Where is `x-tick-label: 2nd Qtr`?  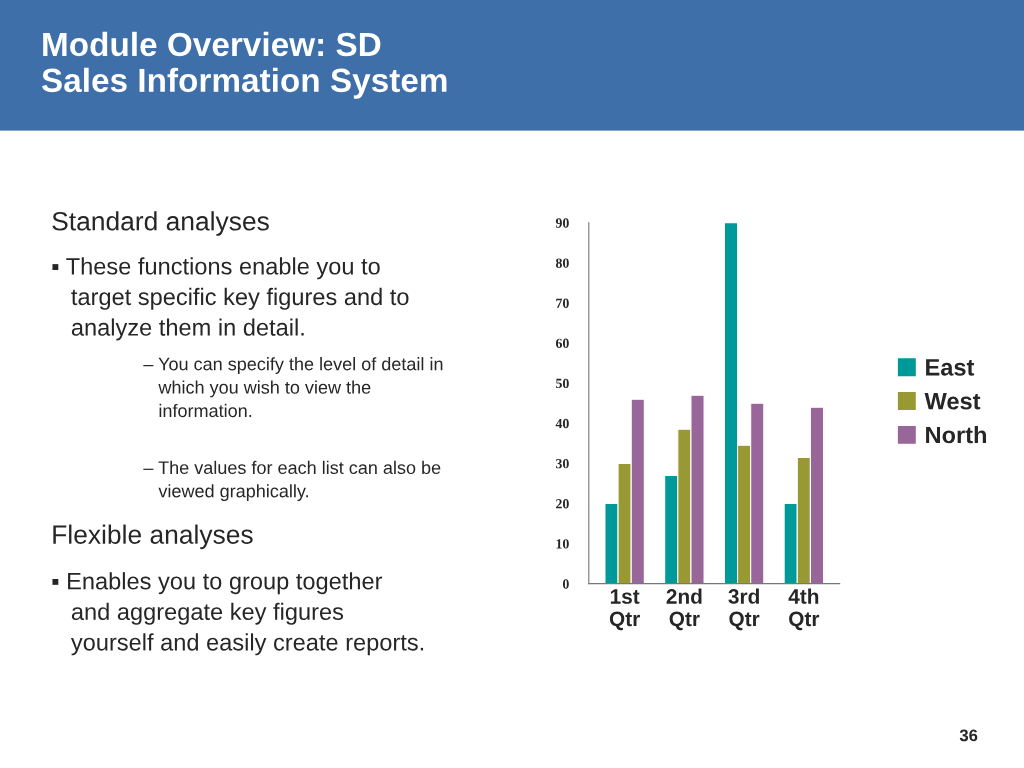
x-tick-label: 2nd Qtr is located at coordinates (684, 609).